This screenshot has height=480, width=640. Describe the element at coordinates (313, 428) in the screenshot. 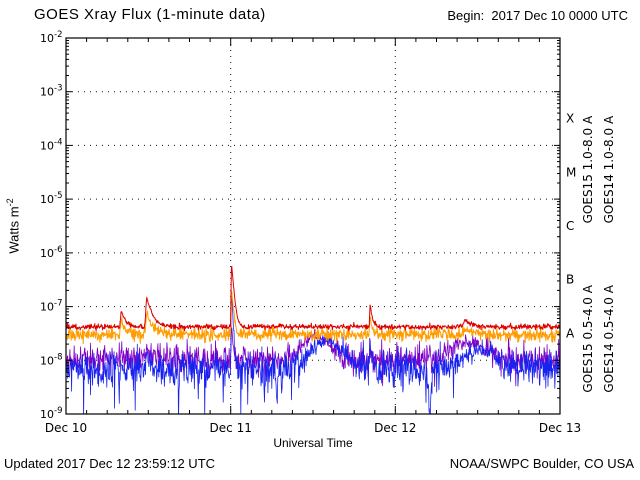

I see `x-tick-labels: Dec 10 Dec 11 Dec 12 Dec 13` at that location.